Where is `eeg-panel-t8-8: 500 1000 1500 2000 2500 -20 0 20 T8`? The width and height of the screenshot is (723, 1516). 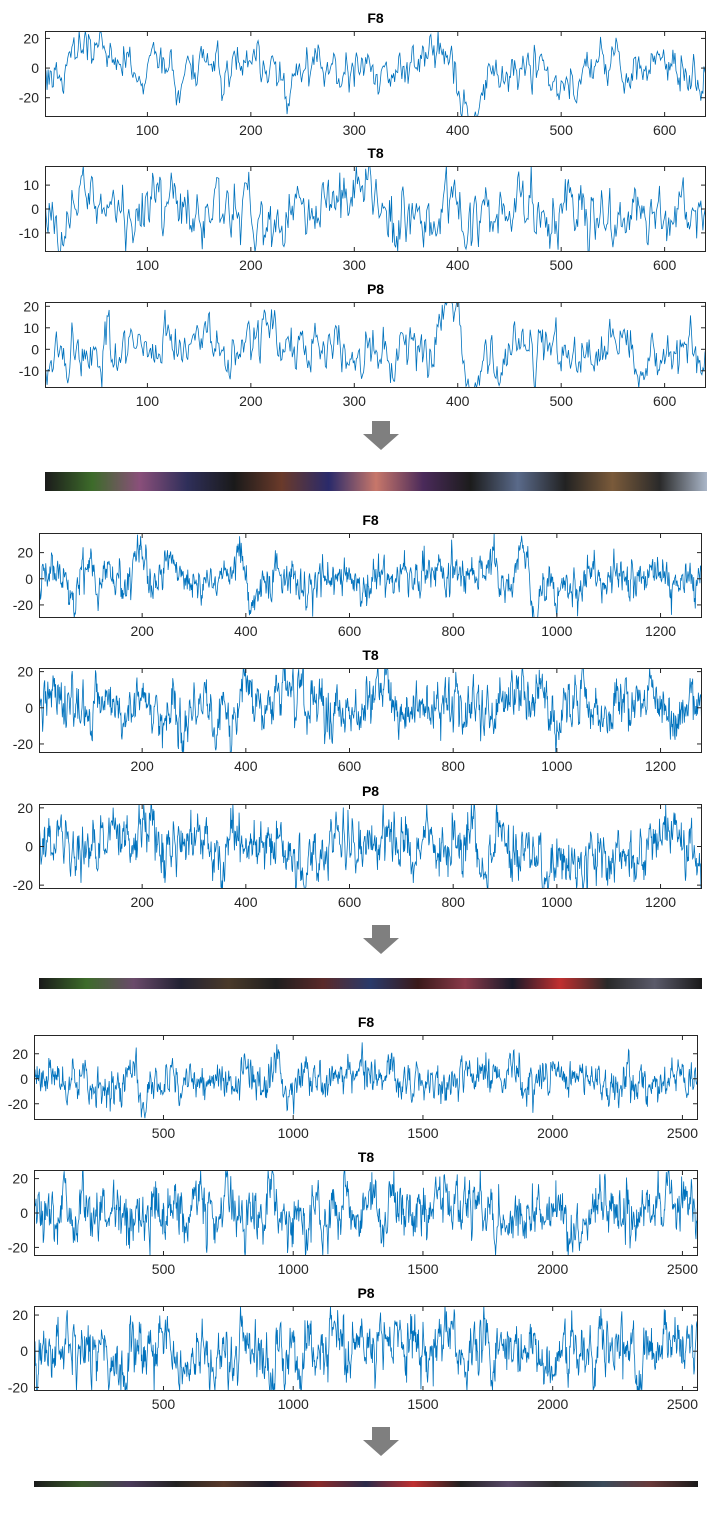 eeg-panel-t8-8: 500 1000 1500 2000 2500 -20 0 20 T8 is located at coordinates (353, 1213).